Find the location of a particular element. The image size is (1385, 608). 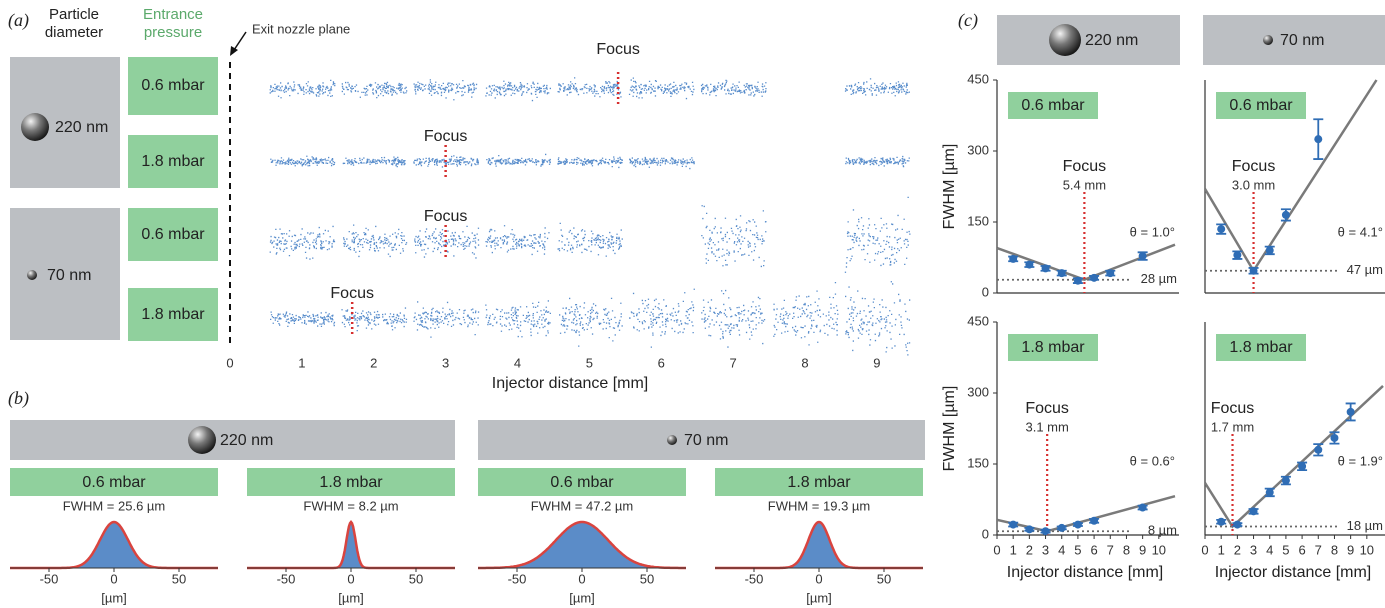

y-tick-label: 150 is located at coordinates (978, 220).